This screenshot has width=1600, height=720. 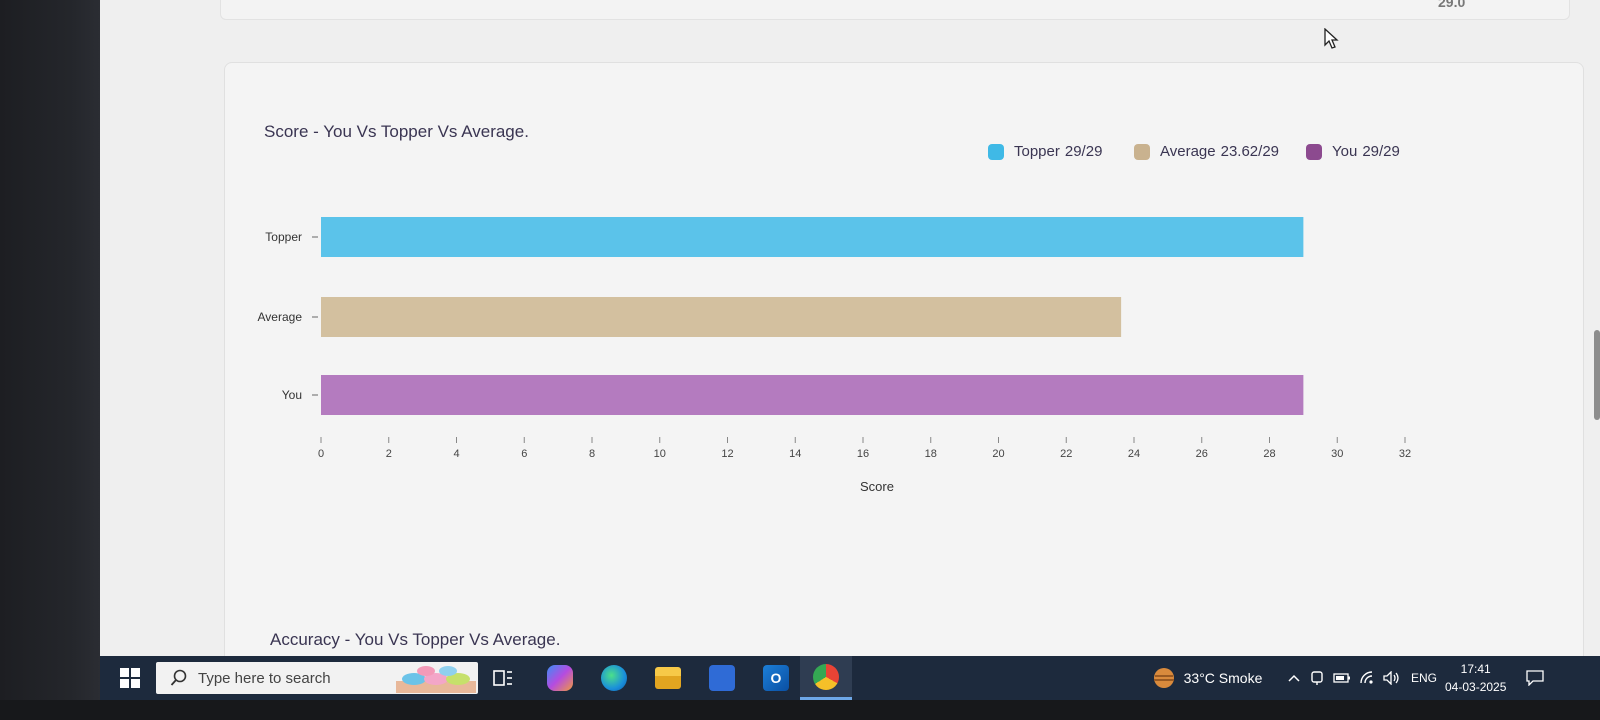 I want to click on bar-you, so click(x=812, y=395).